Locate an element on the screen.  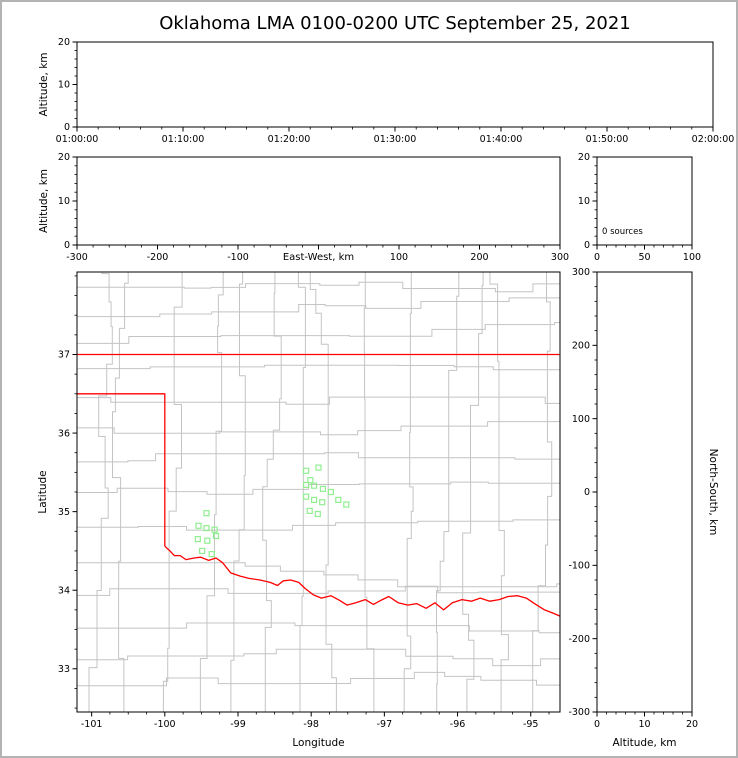
state-border-line is located at coordinates (121, 470).